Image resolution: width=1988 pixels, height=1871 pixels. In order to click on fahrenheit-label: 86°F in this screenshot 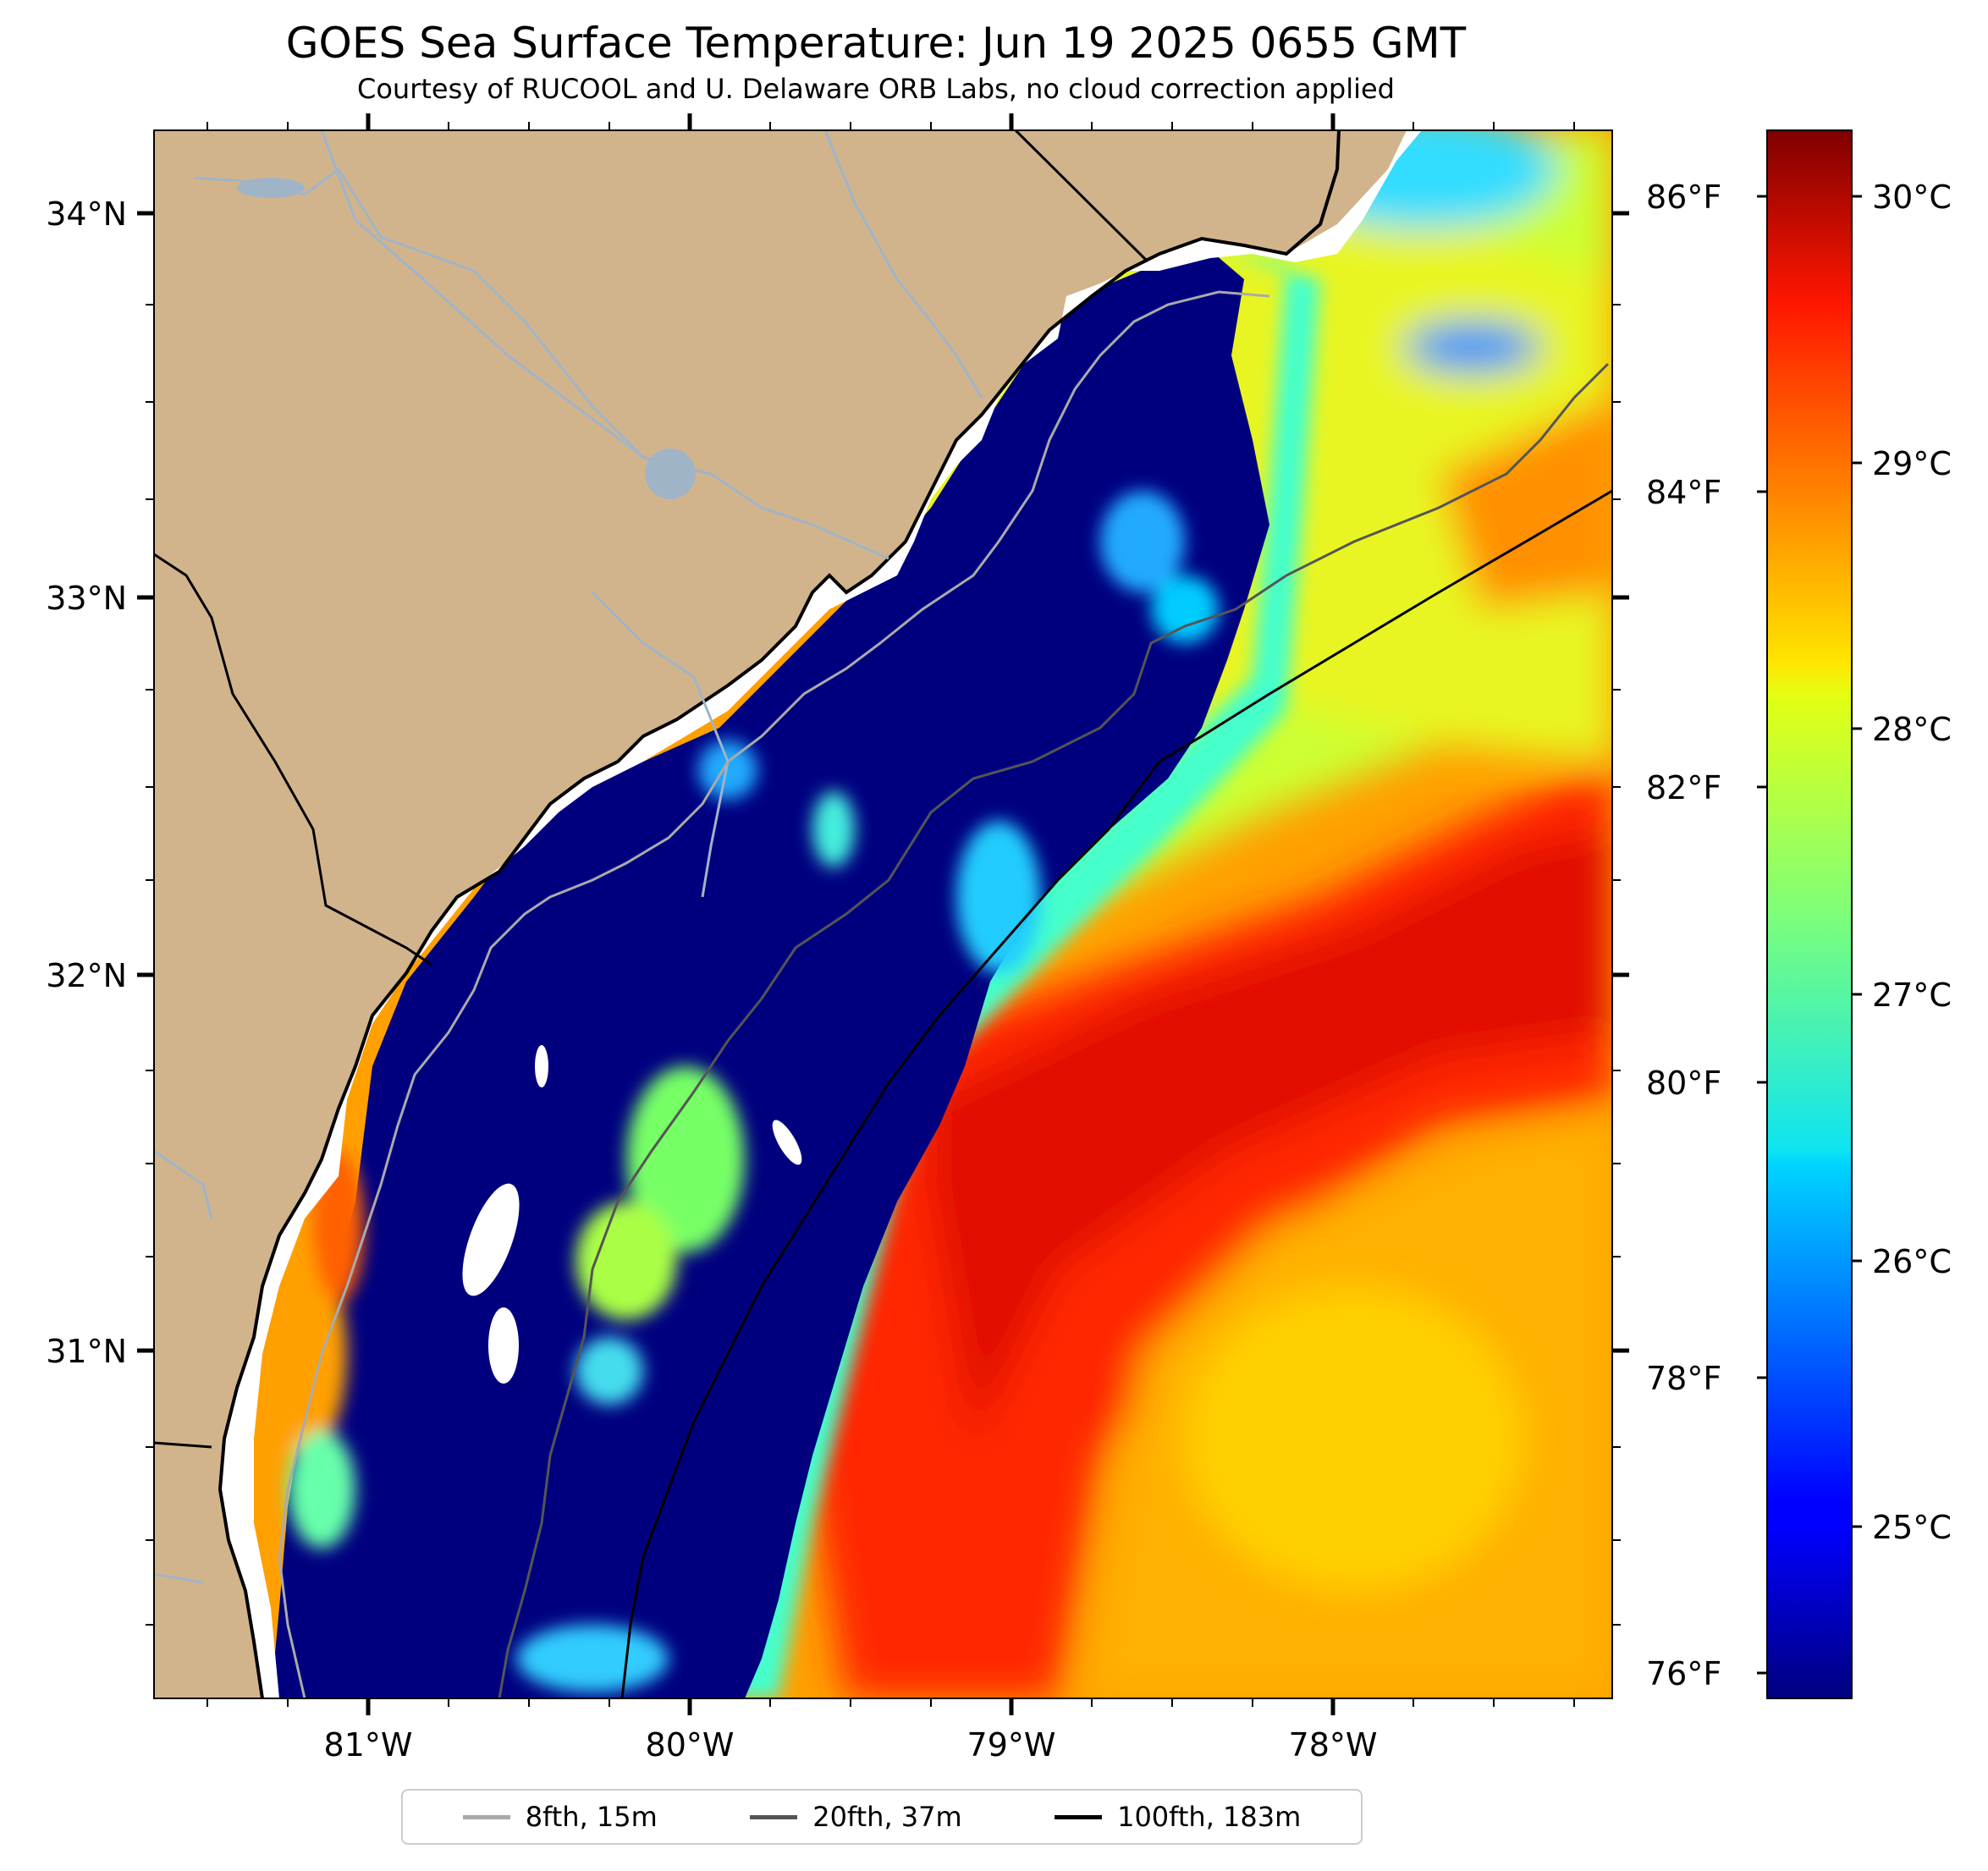, I will do `click(1683, 198)`.